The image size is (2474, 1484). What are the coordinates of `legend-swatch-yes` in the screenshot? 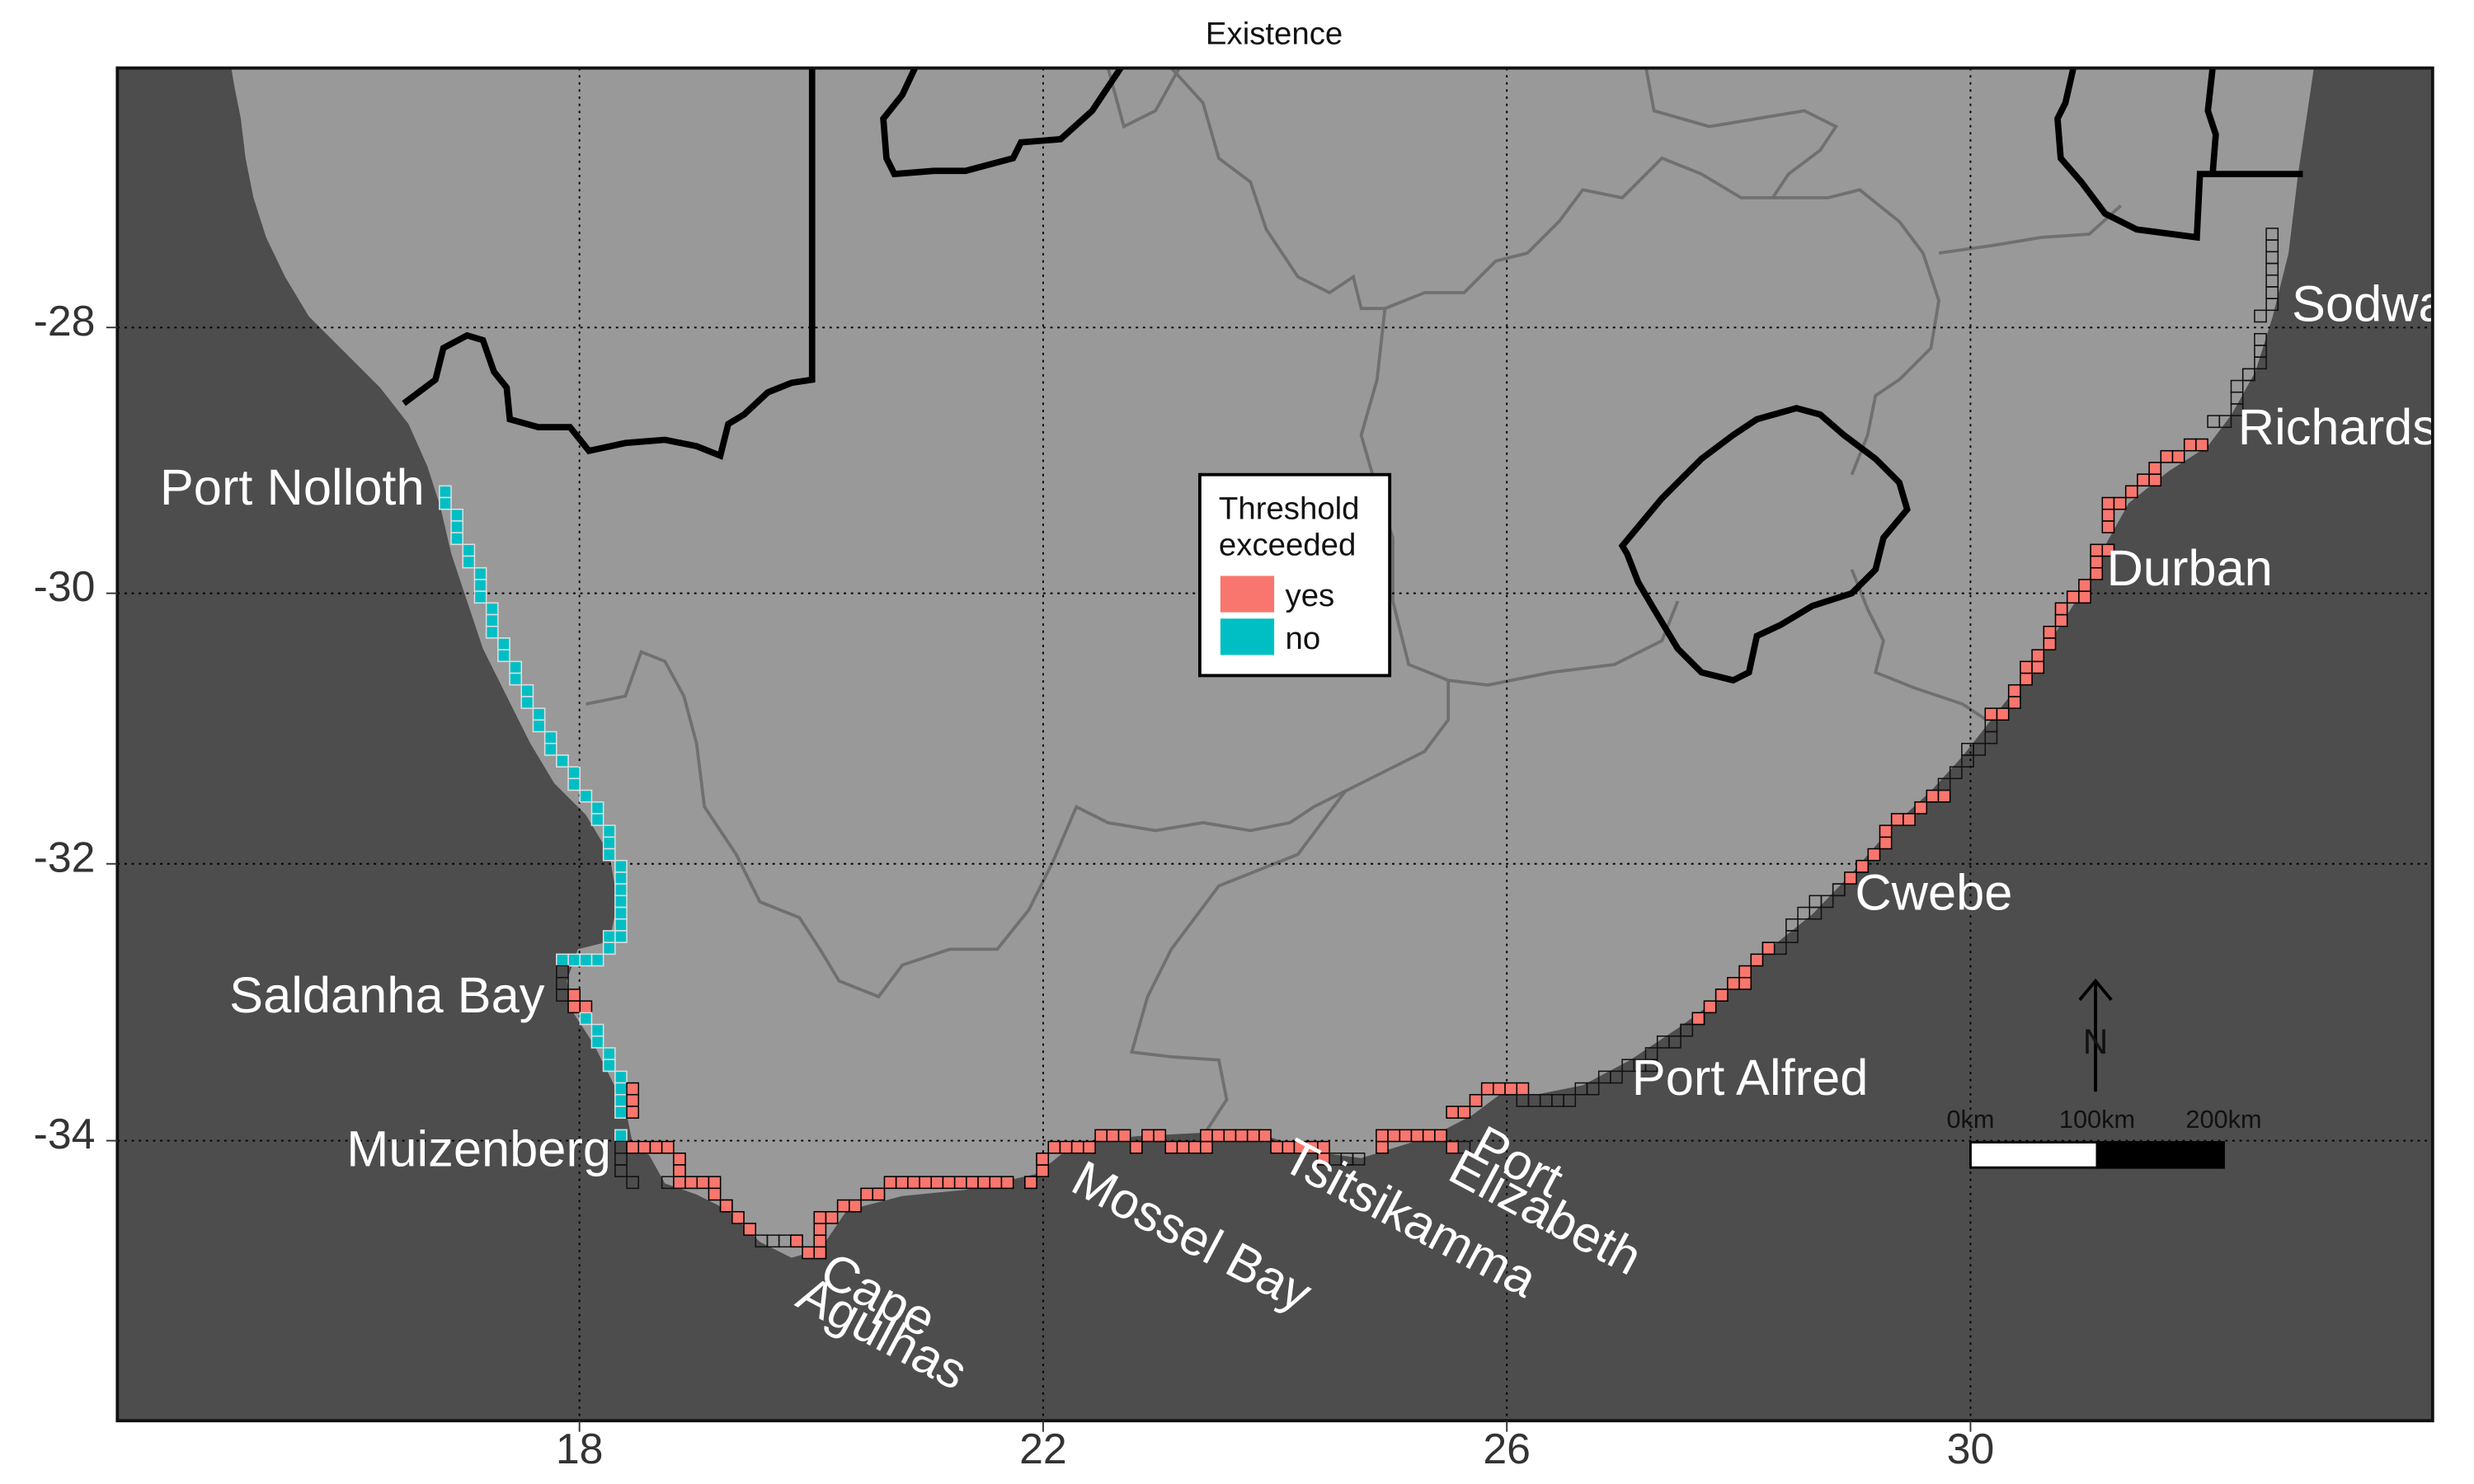 It's located at (1247, 594).